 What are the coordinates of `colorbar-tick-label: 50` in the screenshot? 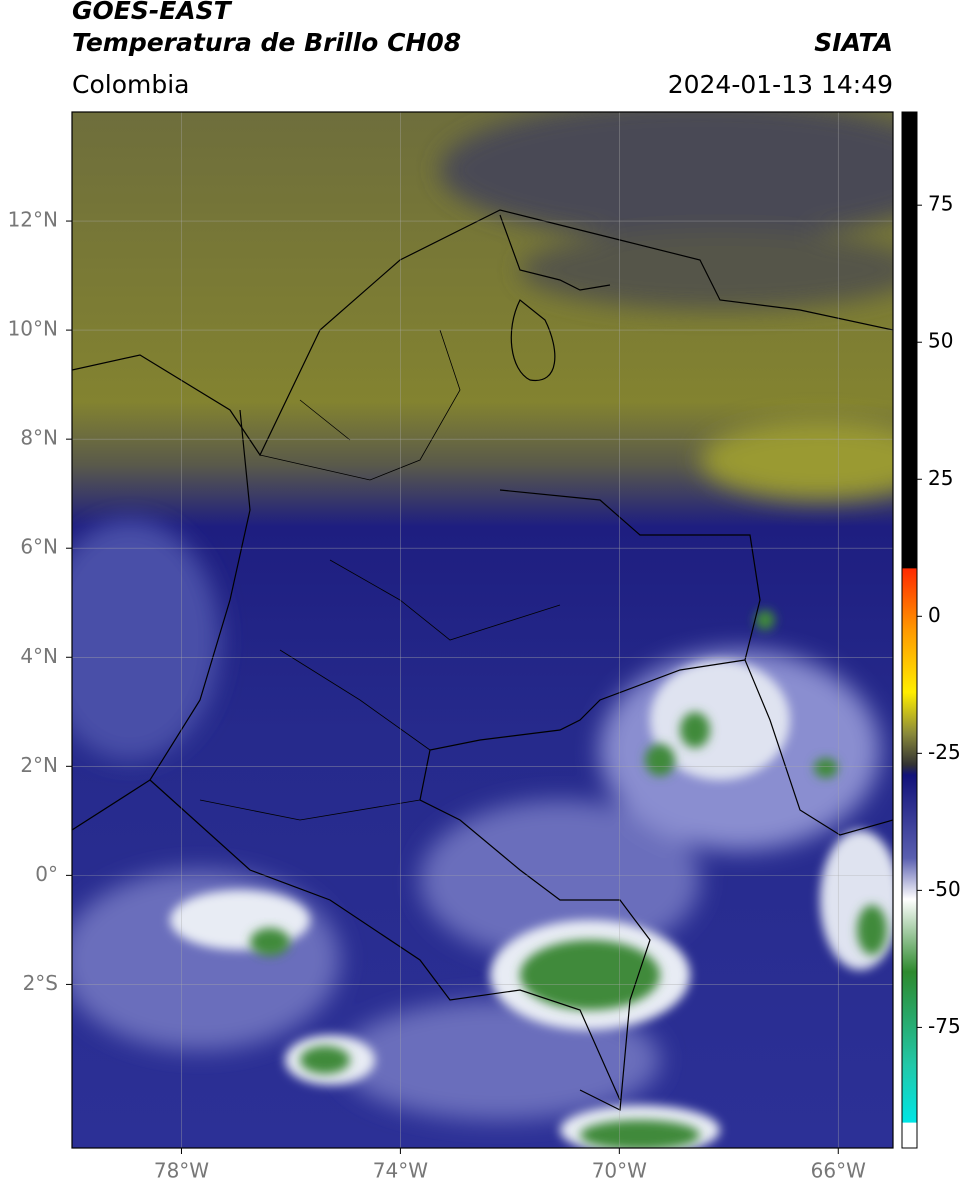 It's located at (940, 341).